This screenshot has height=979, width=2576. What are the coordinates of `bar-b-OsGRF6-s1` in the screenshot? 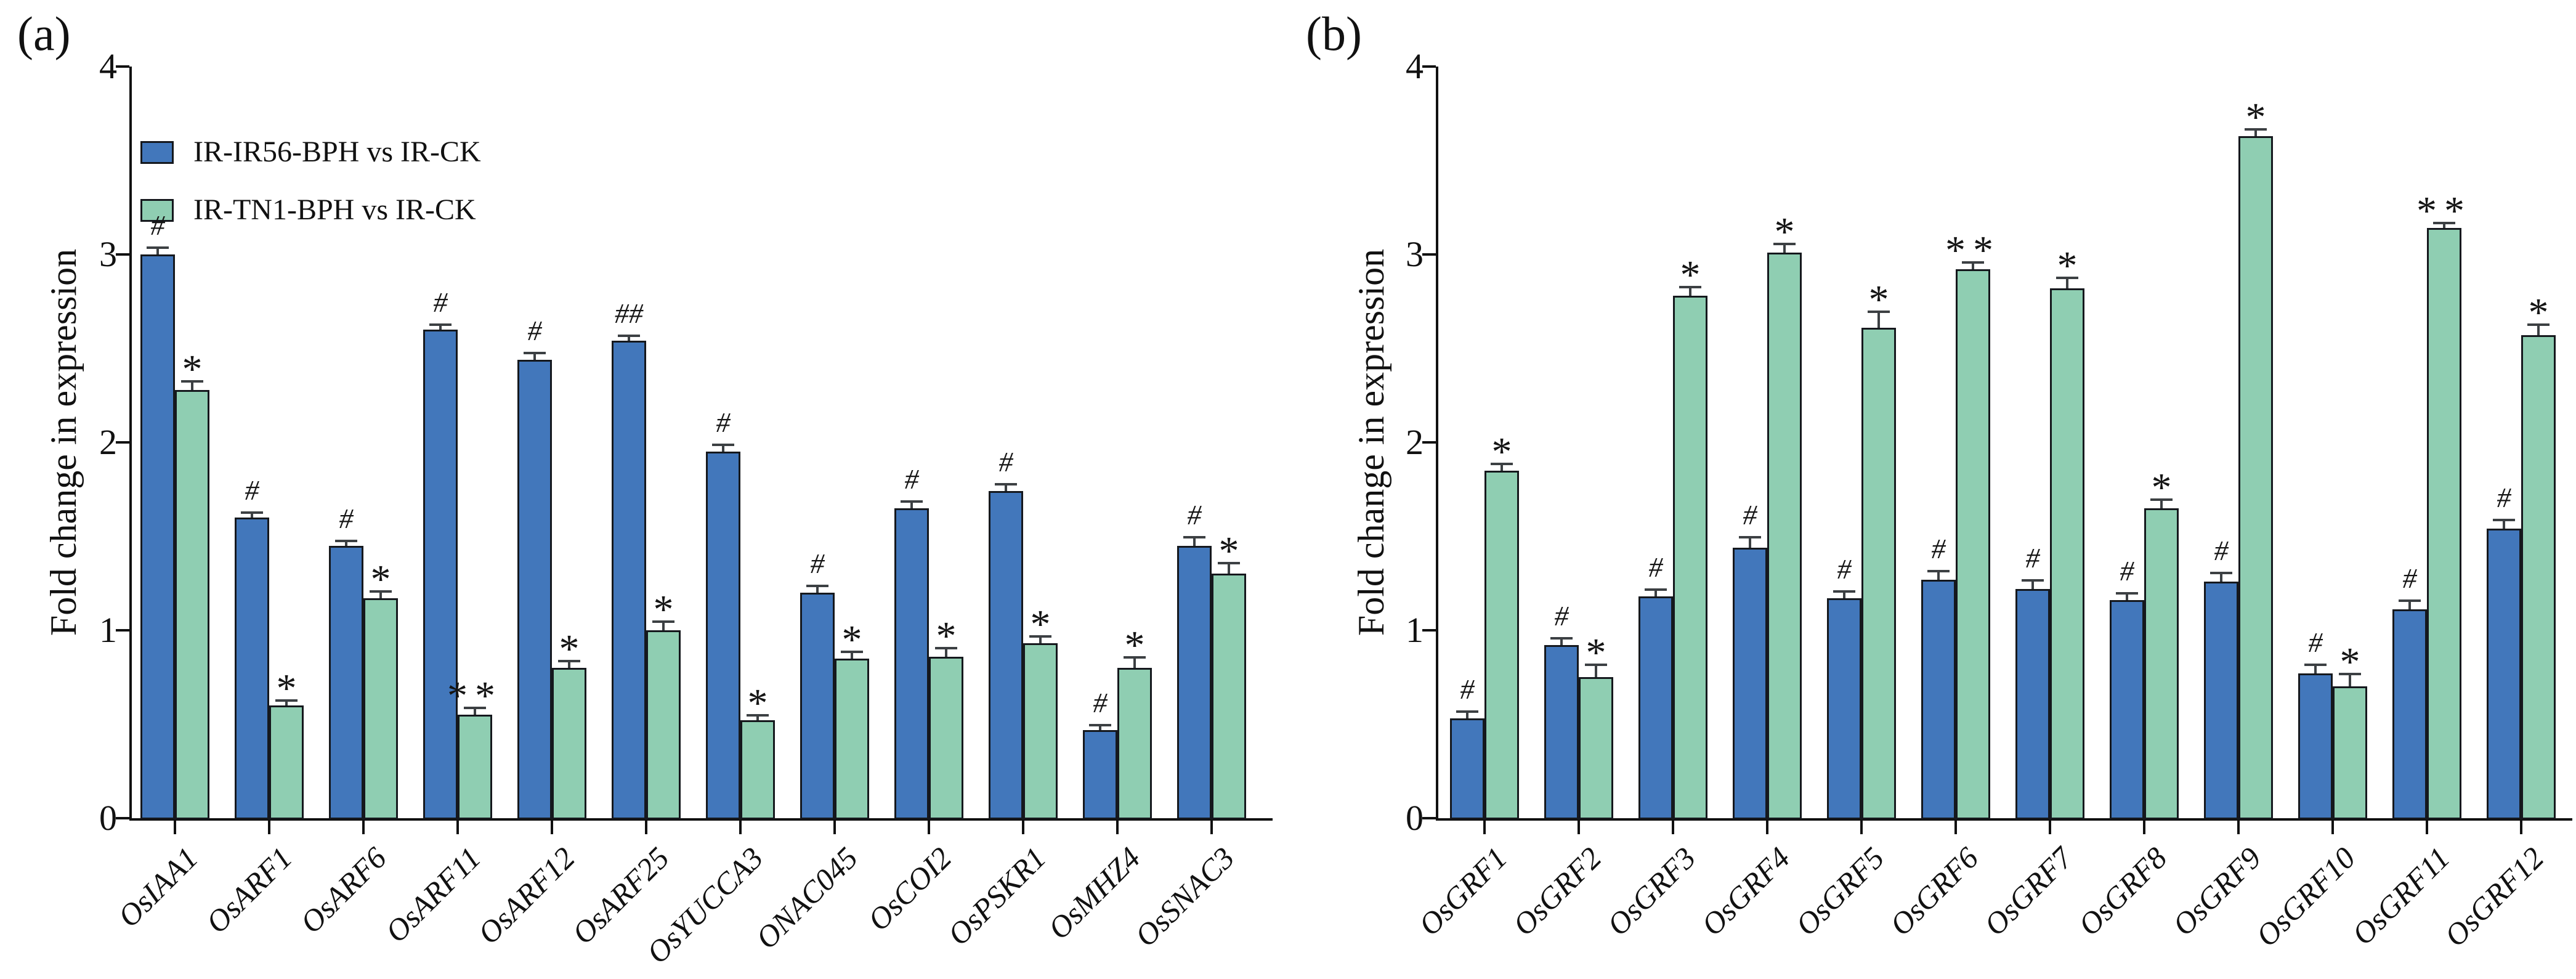 It's located at (1973, 544).